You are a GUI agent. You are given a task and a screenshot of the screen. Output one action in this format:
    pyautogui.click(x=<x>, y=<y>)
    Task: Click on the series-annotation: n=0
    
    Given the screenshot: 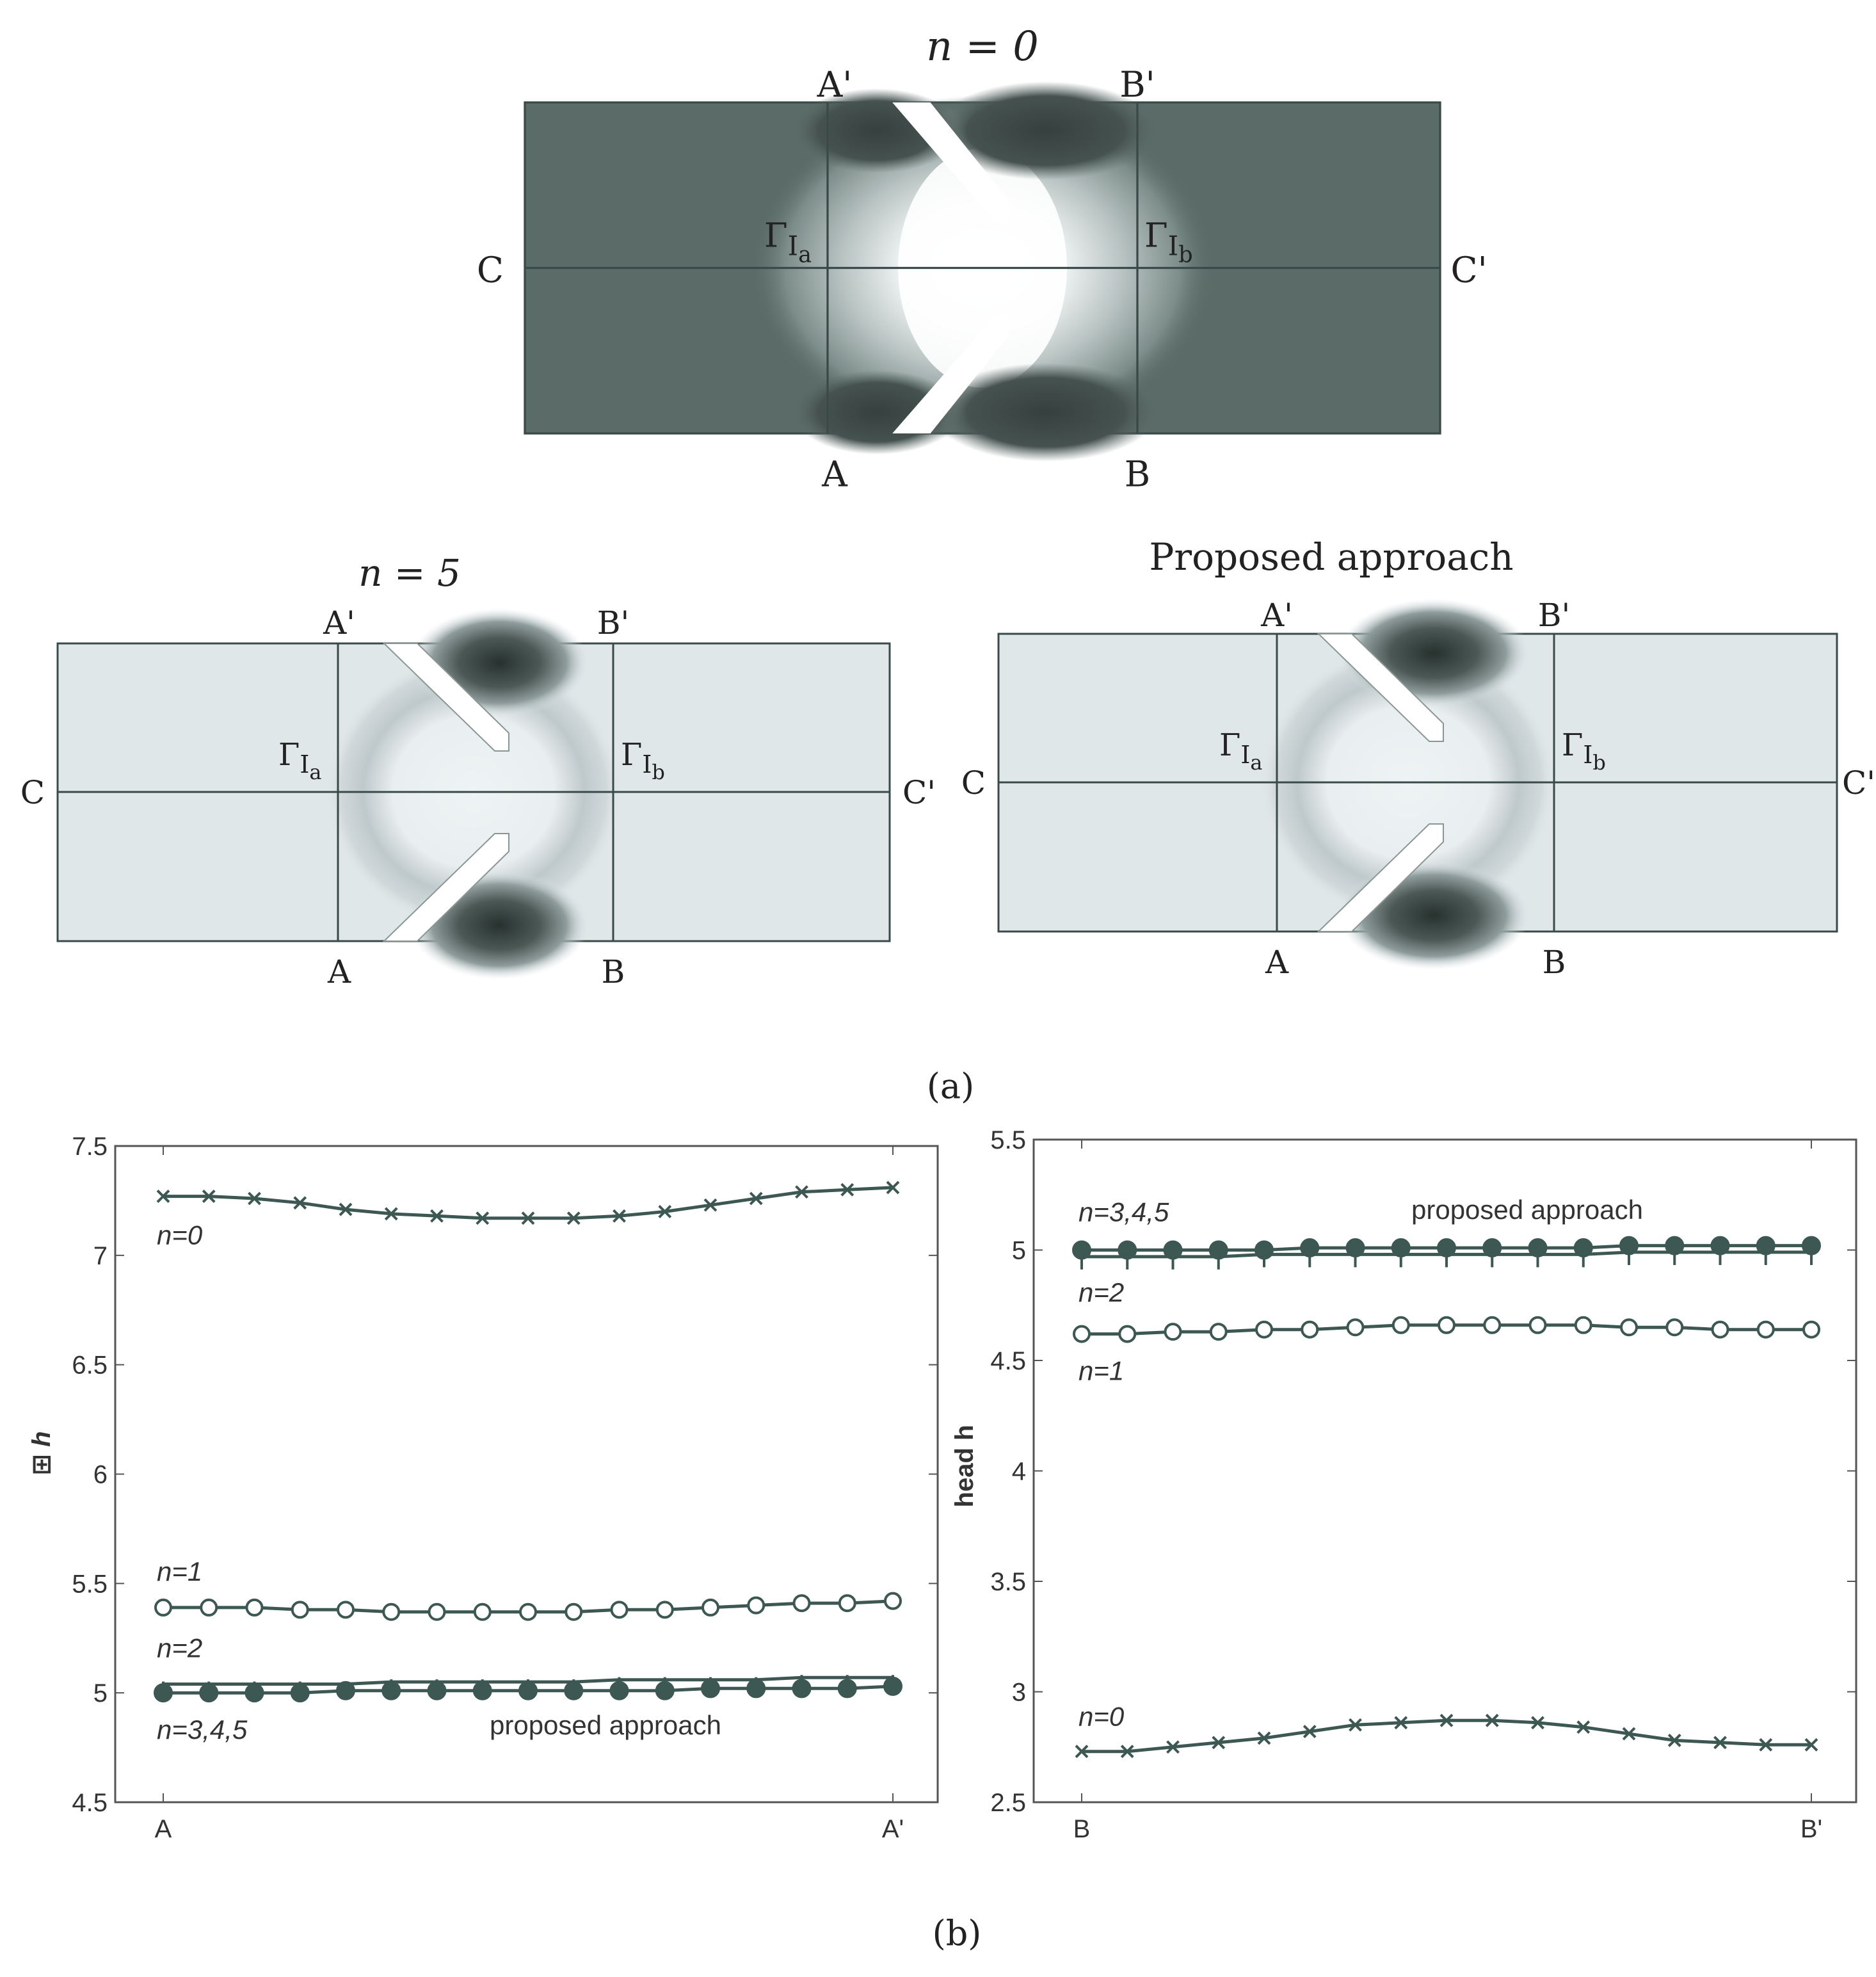 What is the action you would take?
    pyautogui.click(x=1101, y=1717)
    